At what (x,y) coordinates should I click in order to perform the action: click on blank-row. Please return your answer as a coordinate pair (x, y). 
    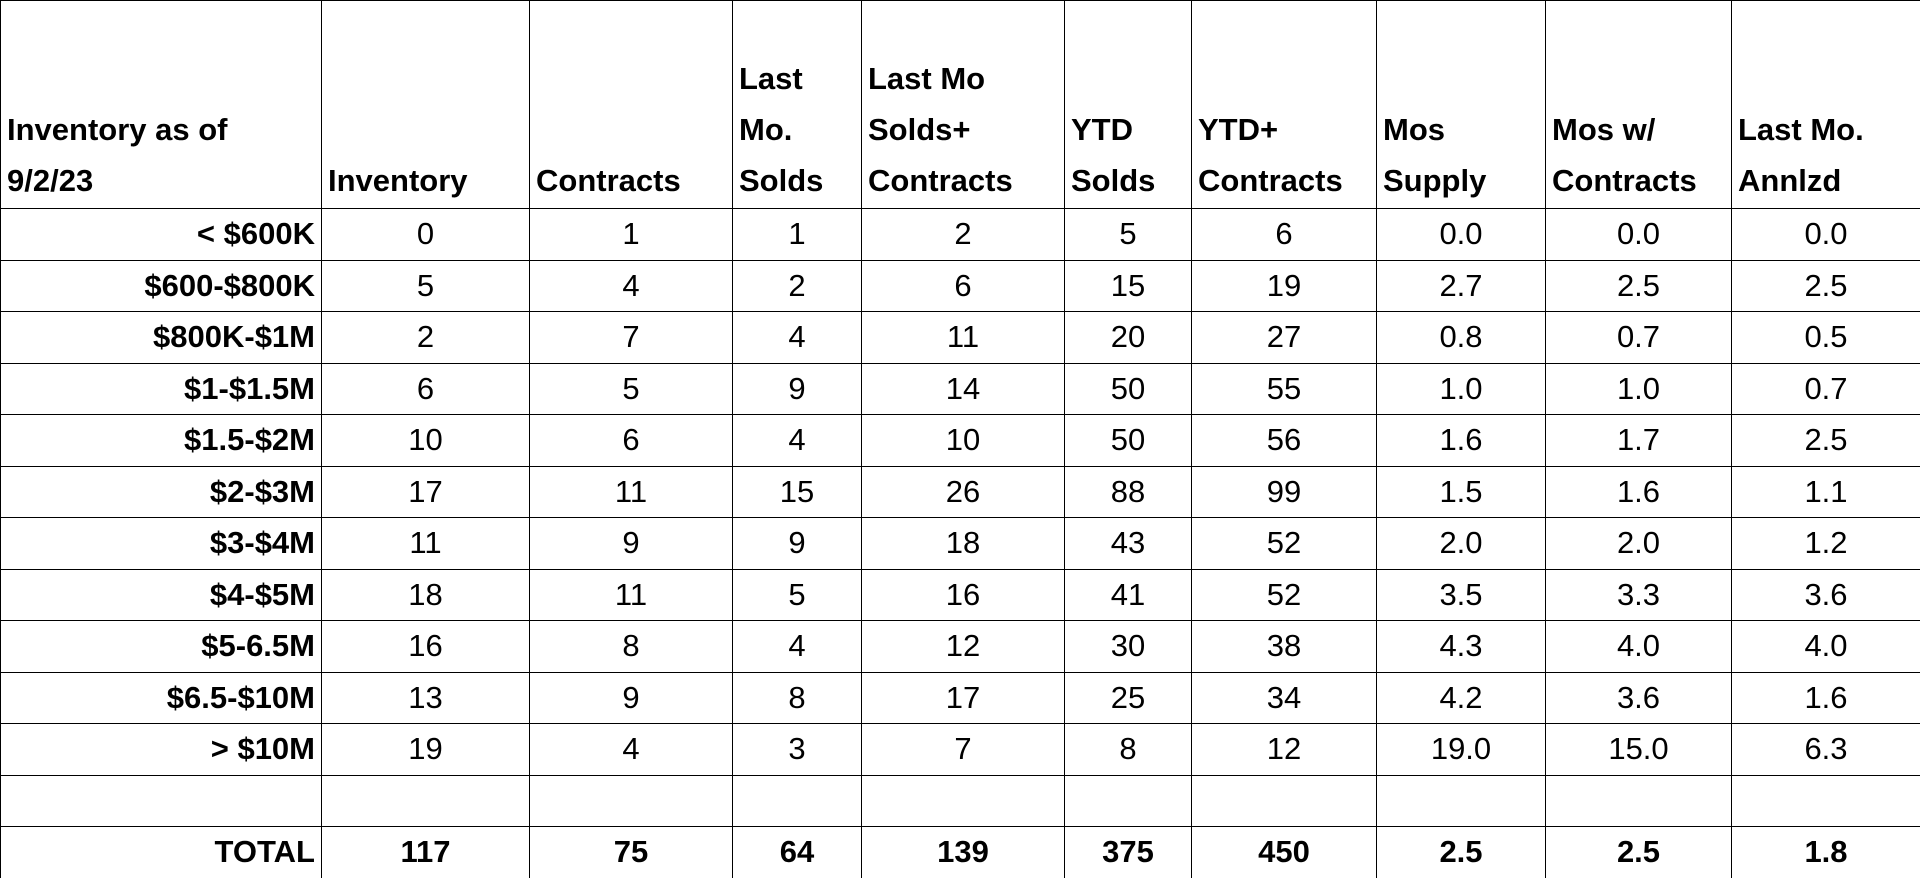
    Looking at the image, I should click on (960, 800).